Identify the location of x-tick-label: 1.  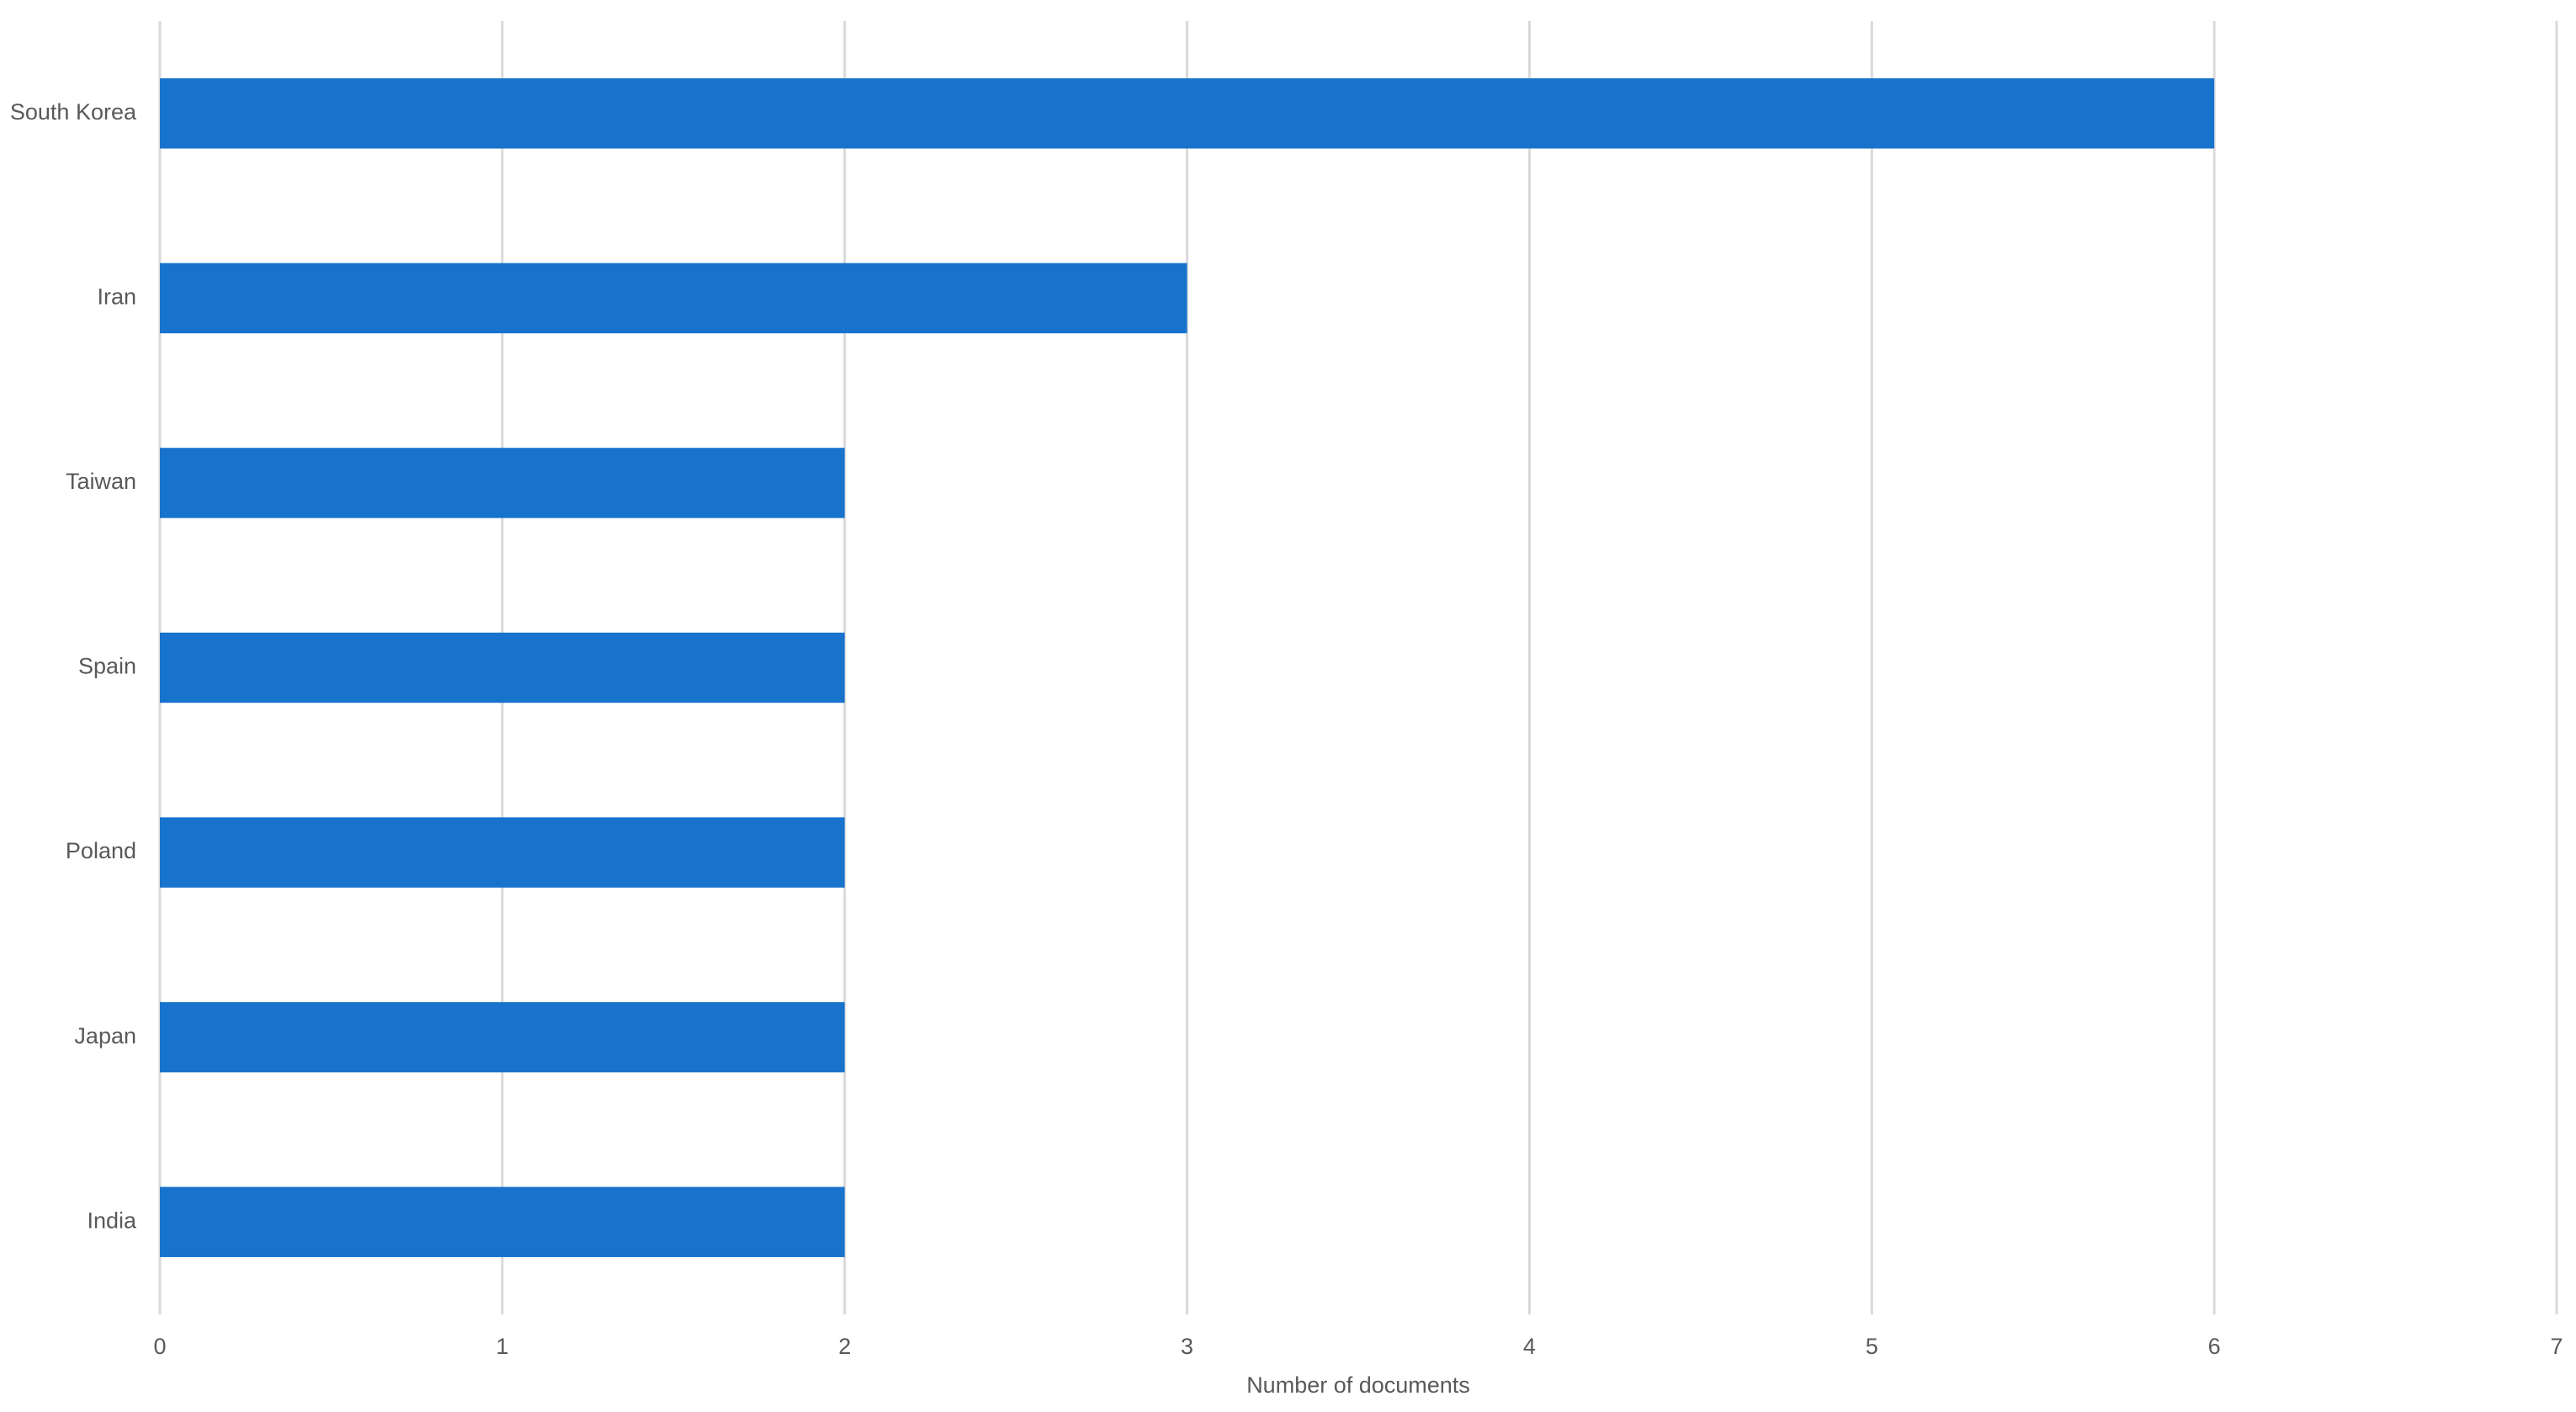
(502, 1346).